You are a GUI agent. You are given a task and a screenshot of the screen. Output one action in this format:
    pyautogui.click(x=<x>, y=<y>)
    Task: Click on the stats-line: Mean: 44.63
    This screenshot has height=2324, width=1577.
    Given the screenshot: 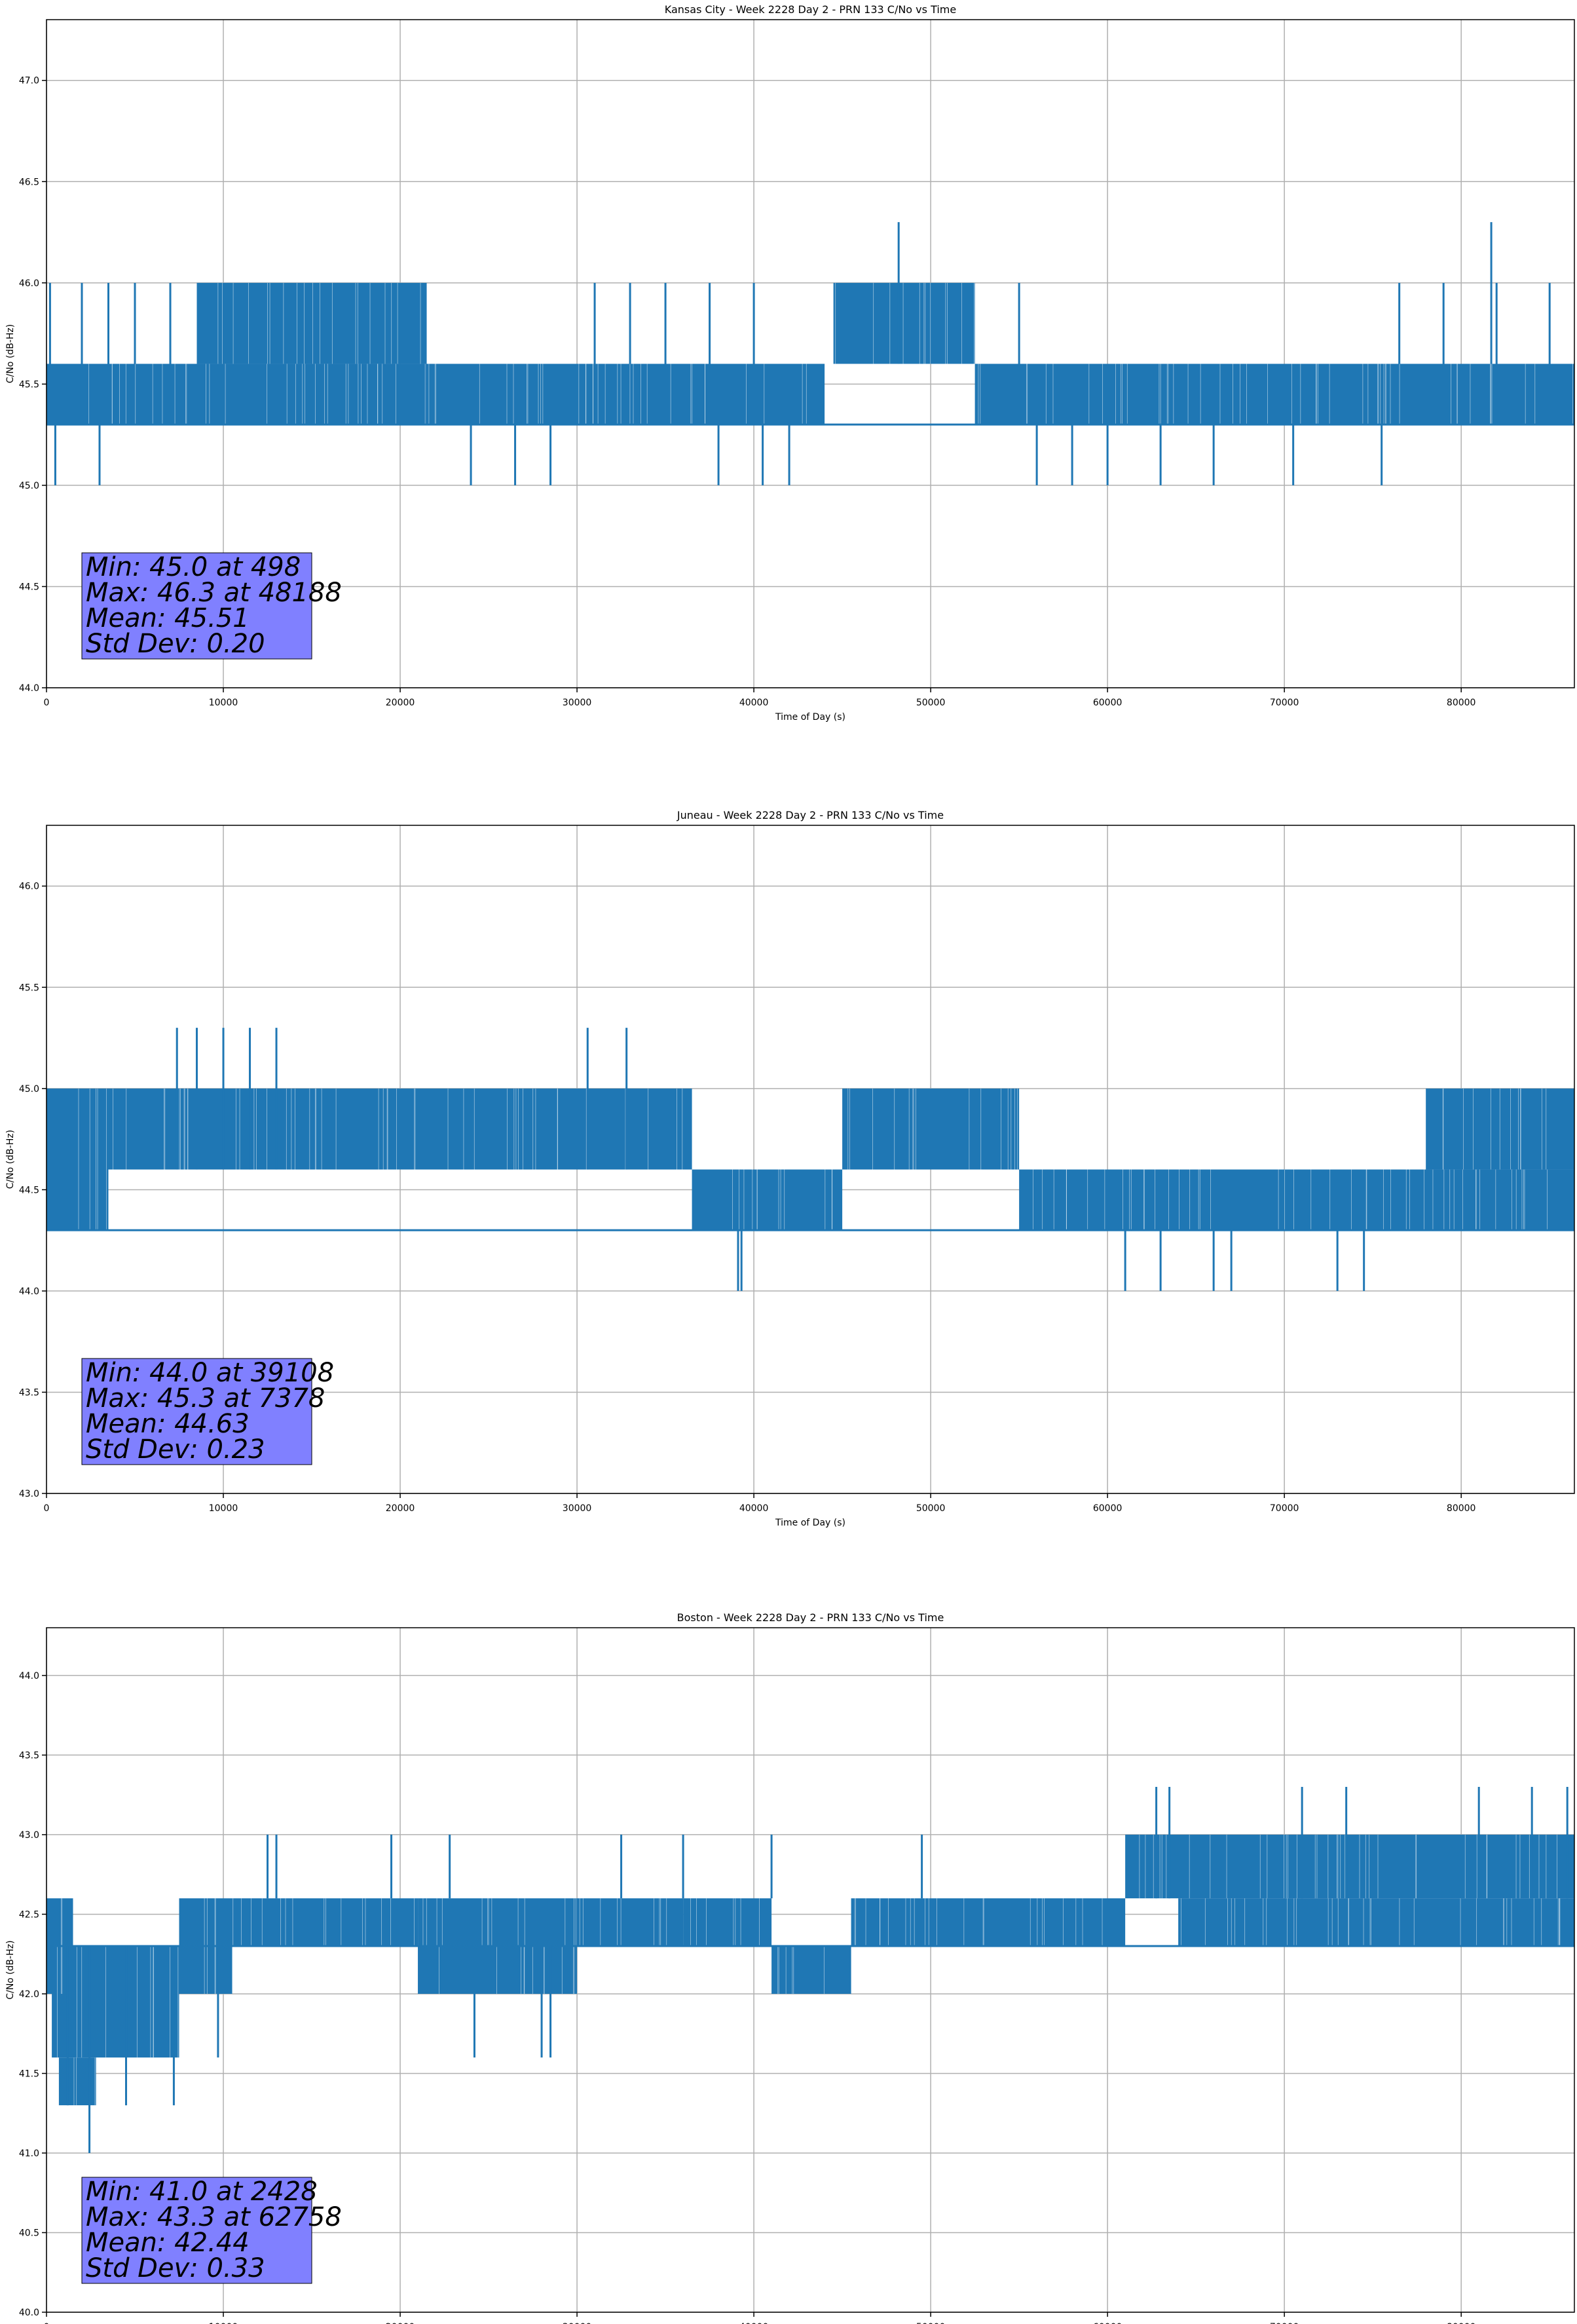 What is the action you would take?
    pyautogui.click(x=168, y=1424)
    